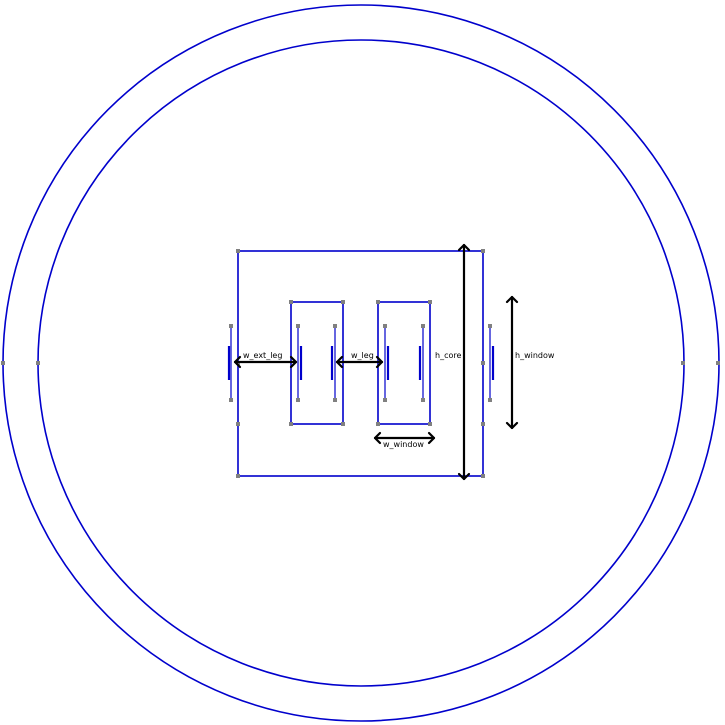 The height and width of the screenshot is (725, 725). I want to click on dimension-label-h-core: h_core, so click(448, 355).